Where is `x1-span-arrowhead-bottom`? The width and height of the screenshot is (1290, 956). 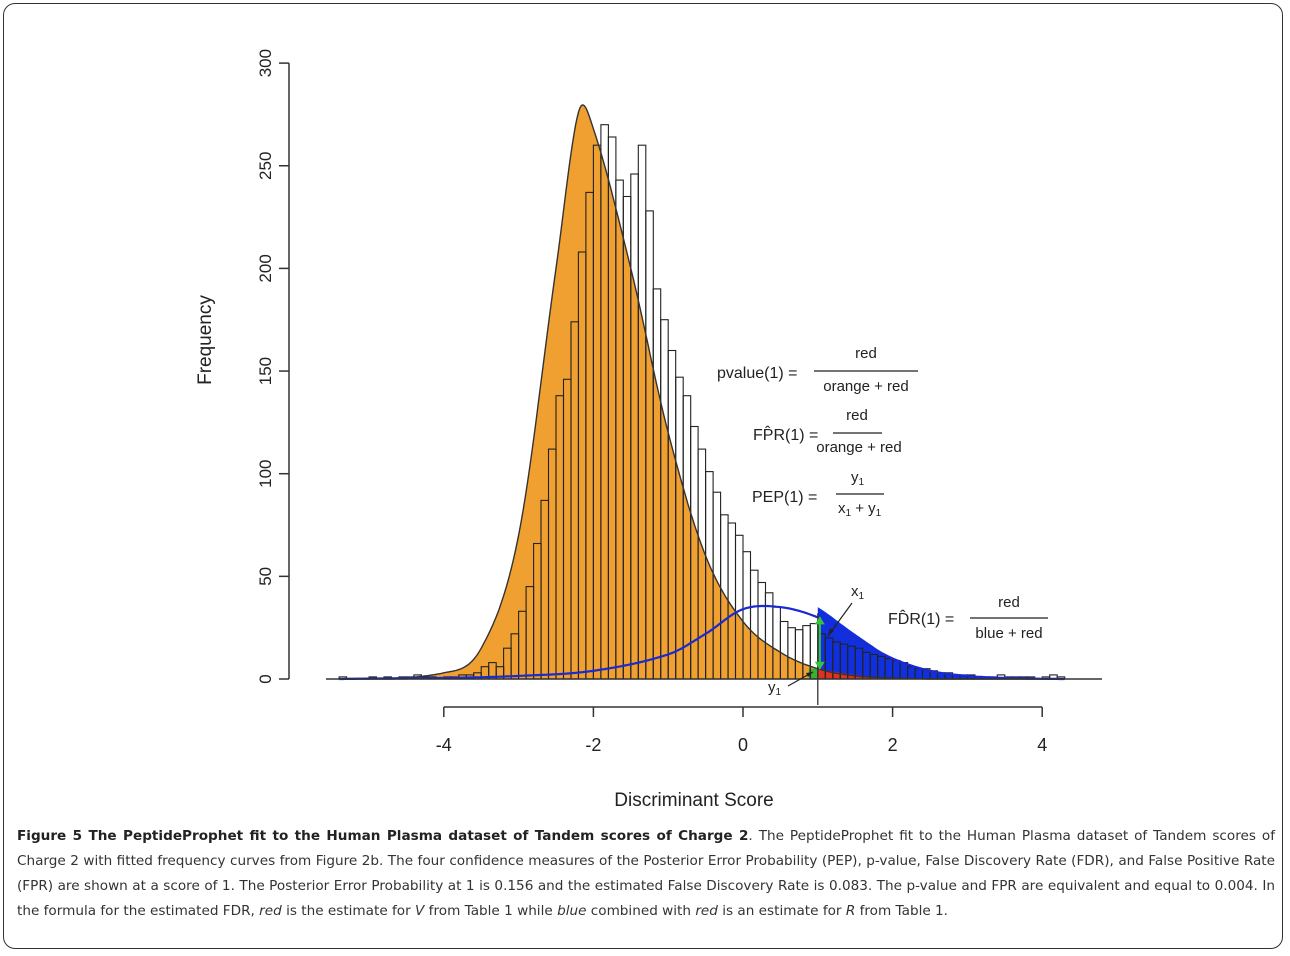
x1-span-arrowhead-bottom is located at coordinates (819, 665).